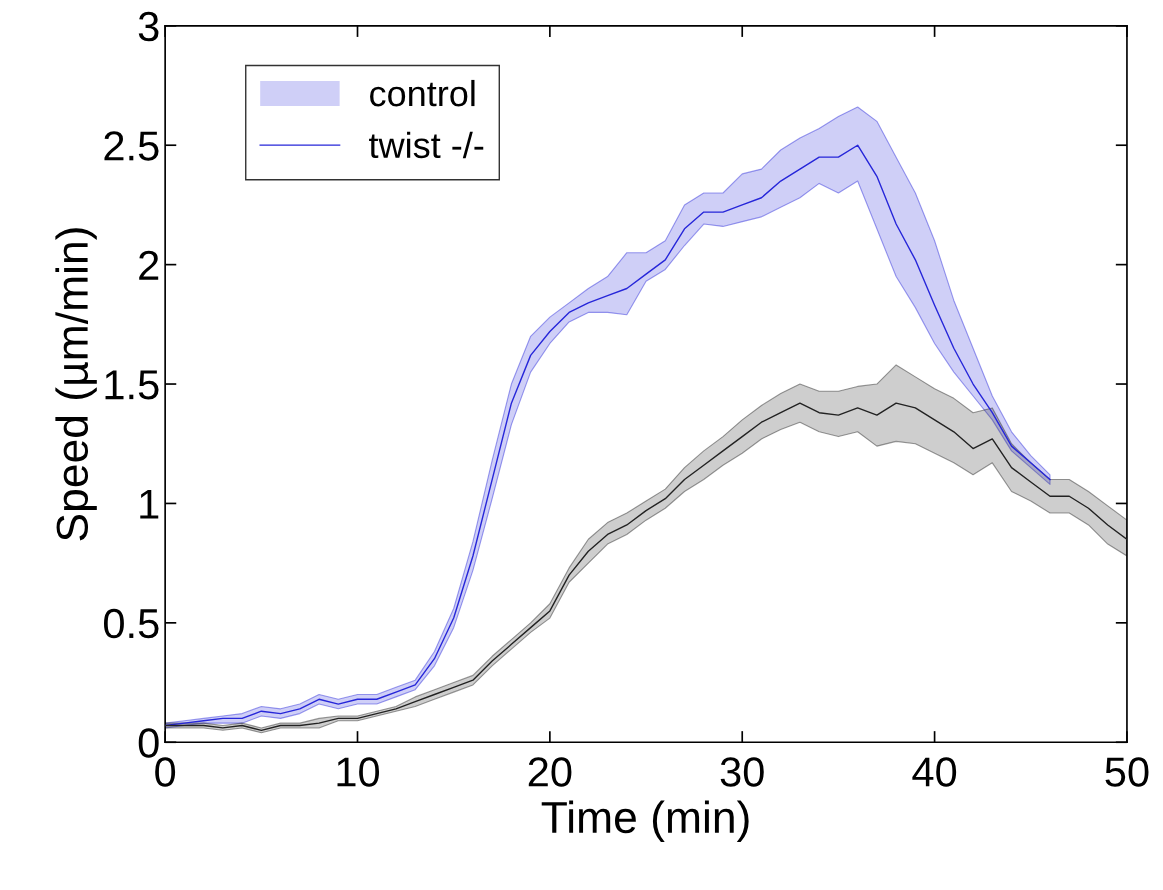  Describe the element at coordinates (742, 772) in the screenshot. I see `x-tick-label: 30` at that location.